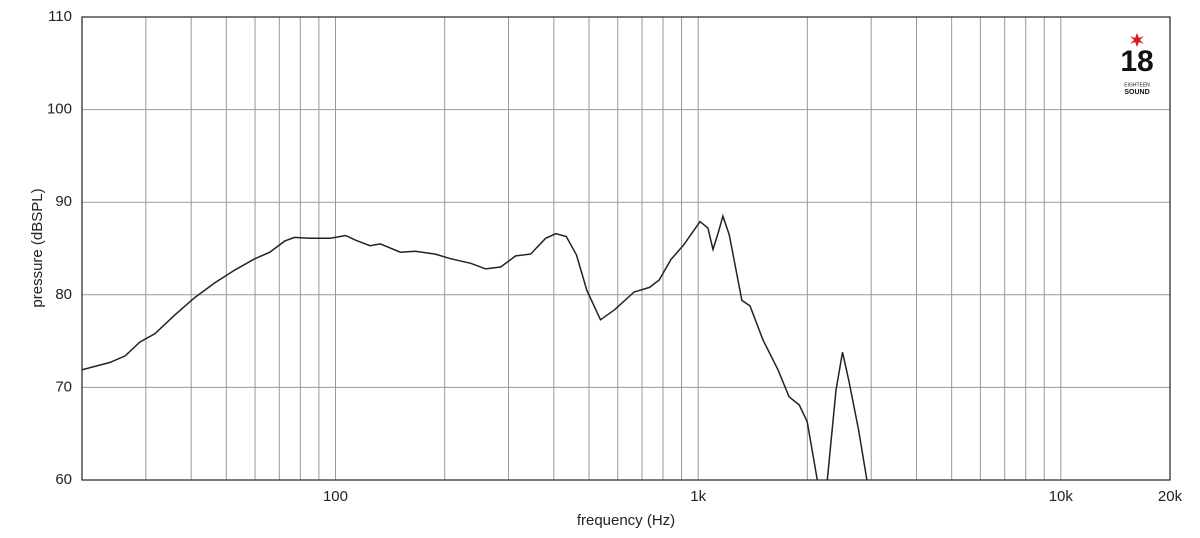  What do you see at coordinates (59, 109) in the screenshot?
I see `y-tick-label: 100` at bounding box center [59, 109].